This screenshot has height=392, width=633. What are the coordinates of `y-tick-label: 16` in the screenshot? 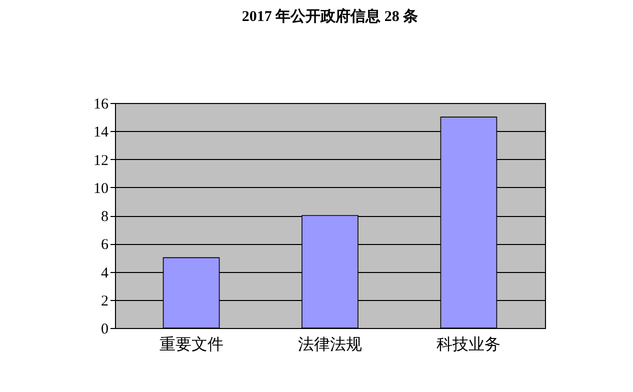 It's located at (101, 104).